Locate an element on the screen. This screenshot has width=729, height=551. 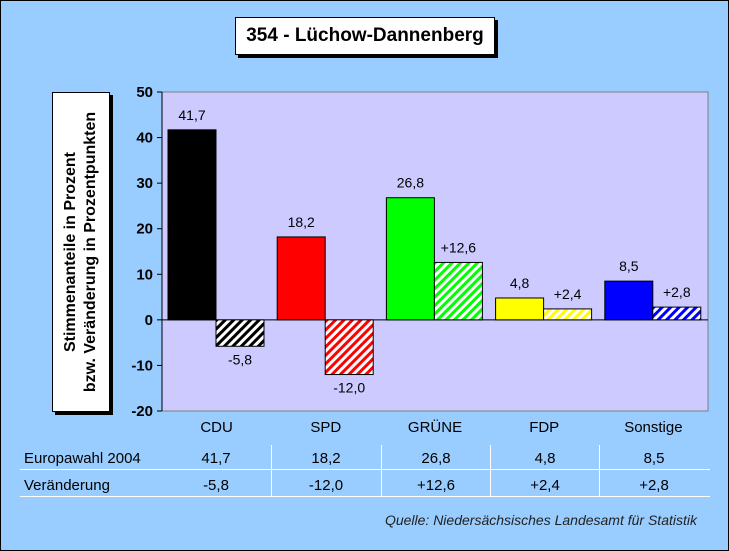
y-tick-label: 10 is located at coordinates (144, 274).